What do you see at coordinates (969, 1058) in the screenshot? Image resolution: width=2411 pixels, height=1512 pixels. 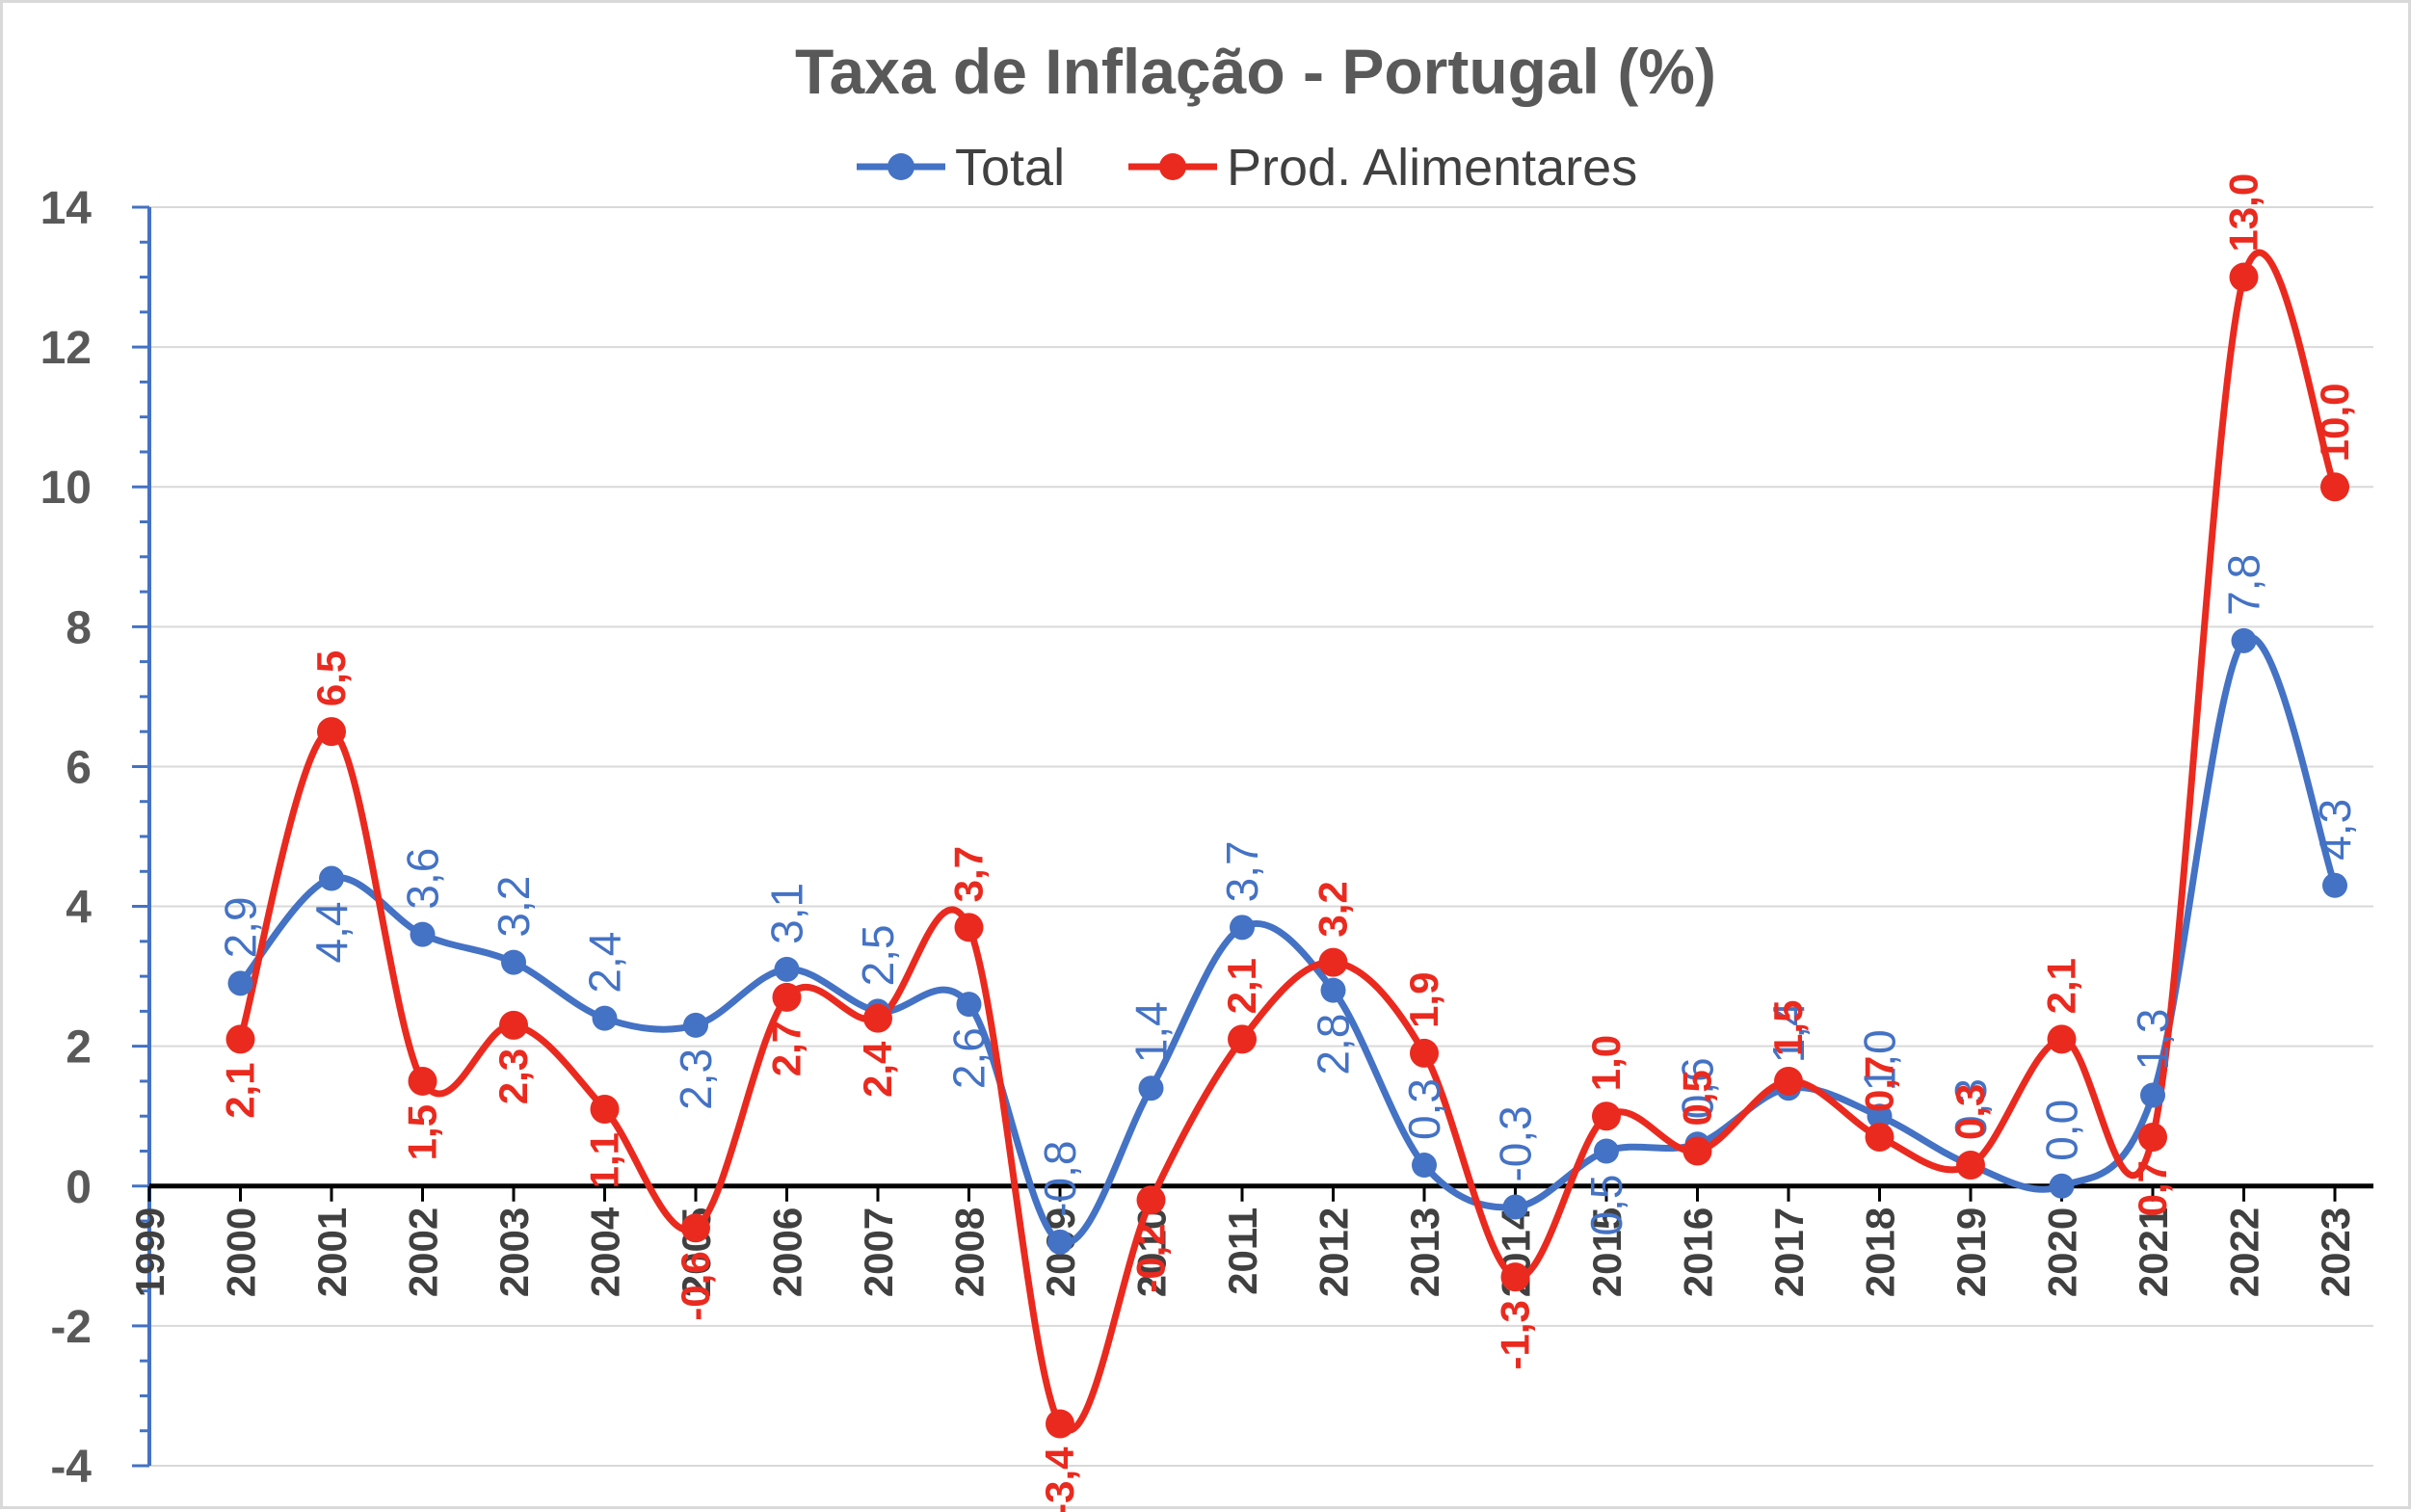 I see `total-data-label: 2,6` at bounding box center [969, 1058].